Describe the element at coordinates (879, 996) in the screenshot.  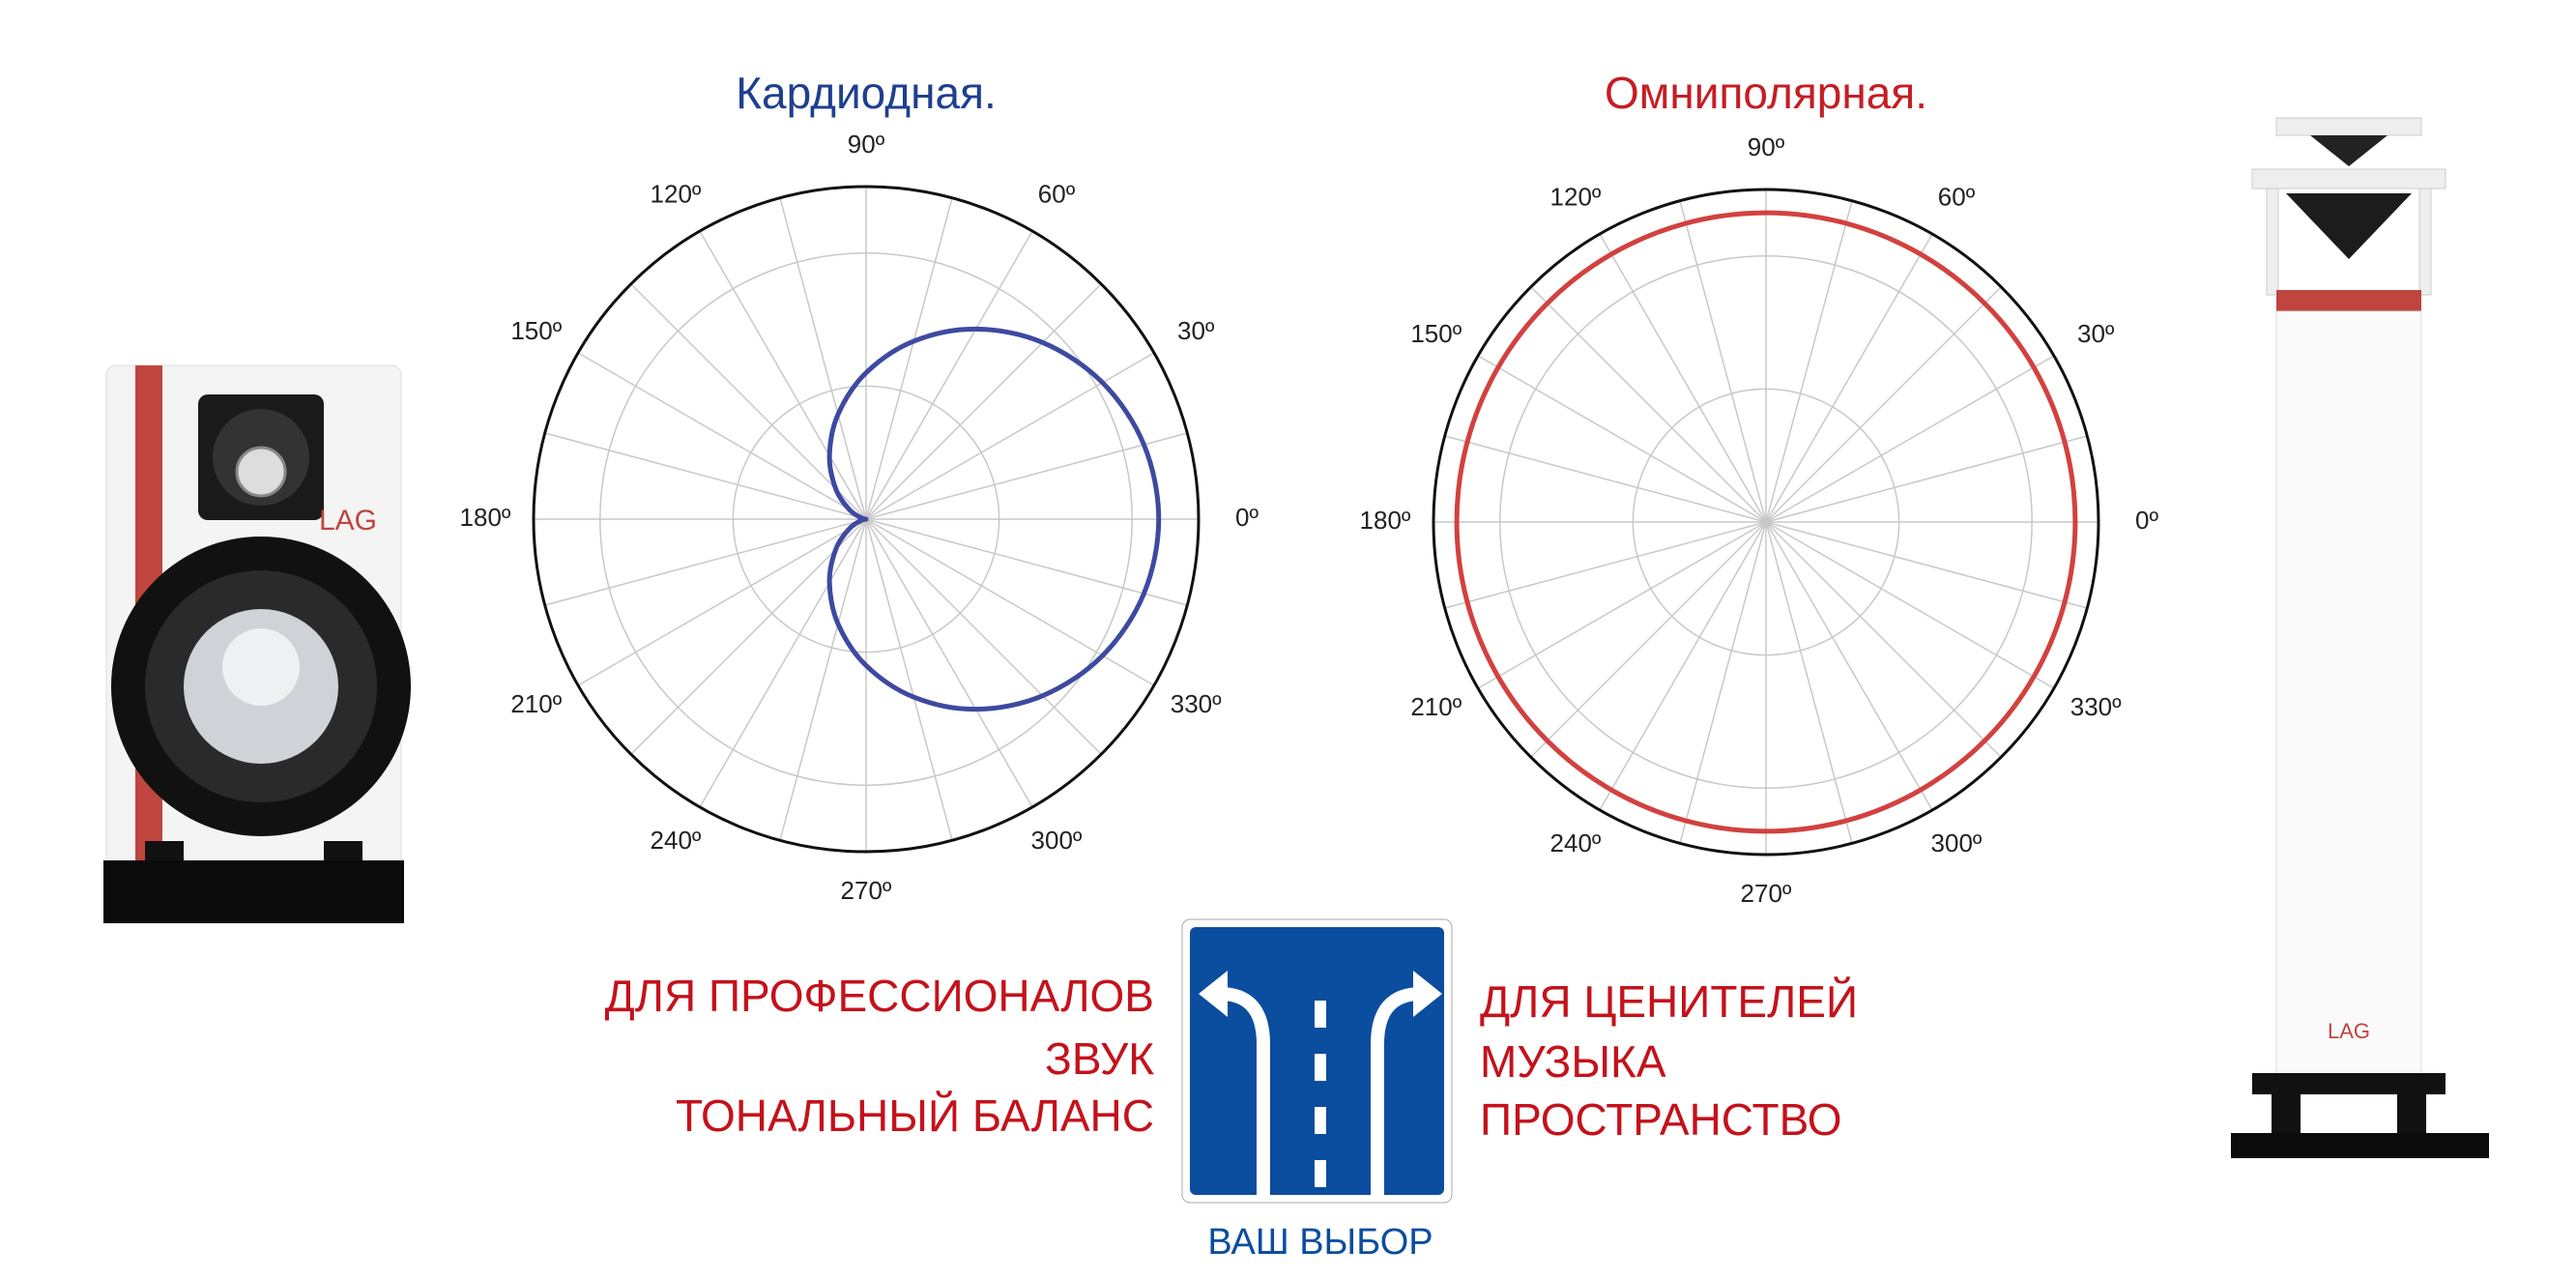
I see `left-text: ДЛЯ ПРОФЕССИОНАЛОВ` at that location.